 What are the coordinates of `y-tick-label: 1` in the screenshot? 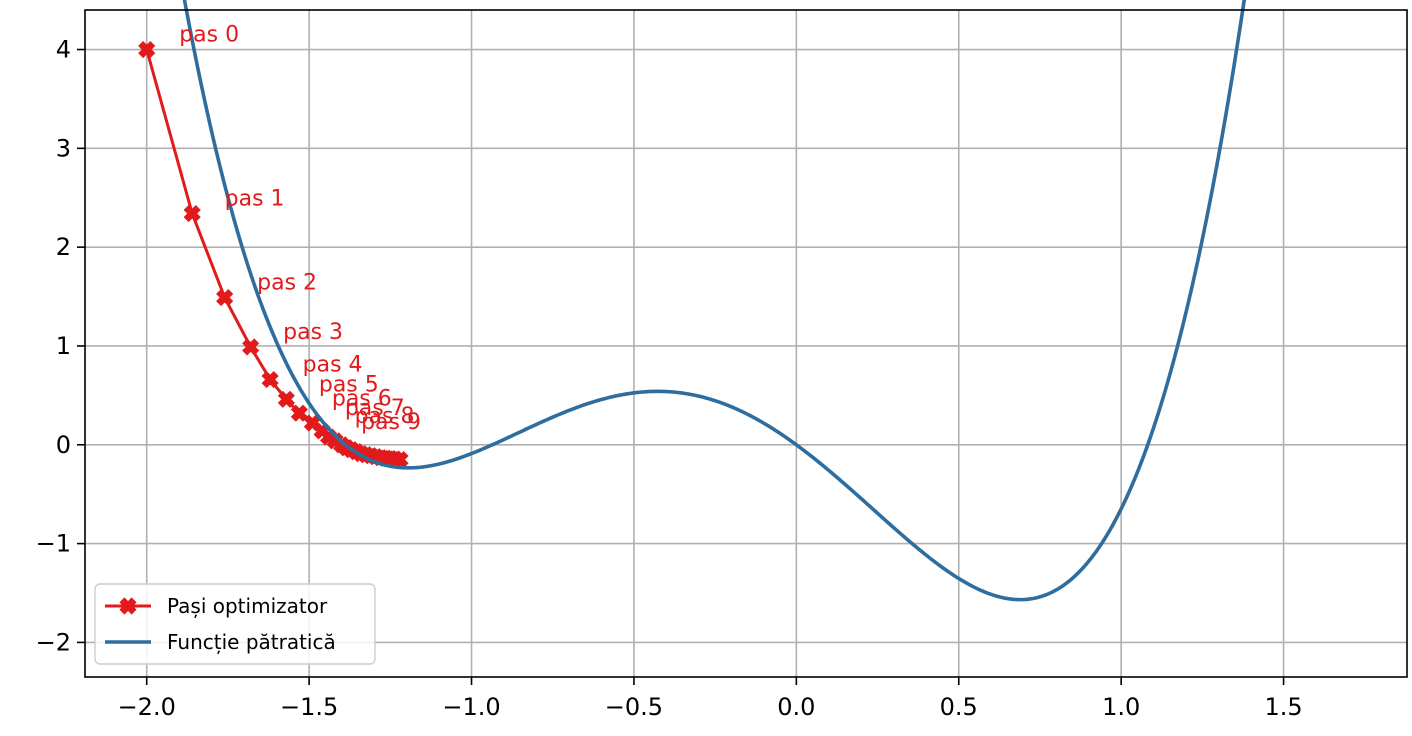 It's located at (63, 346).